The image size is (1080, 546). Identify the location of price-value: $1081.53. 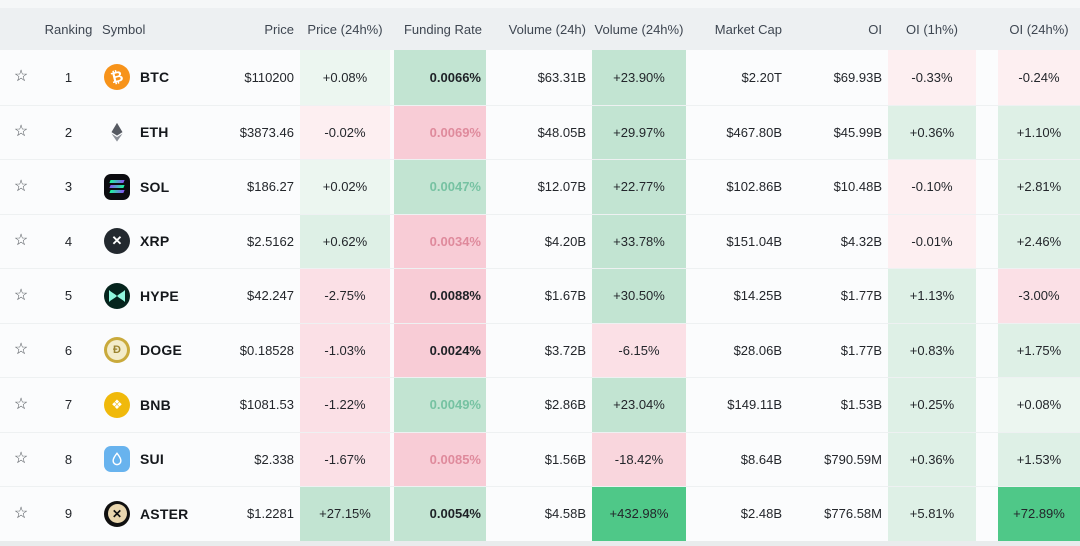
(266, 405).